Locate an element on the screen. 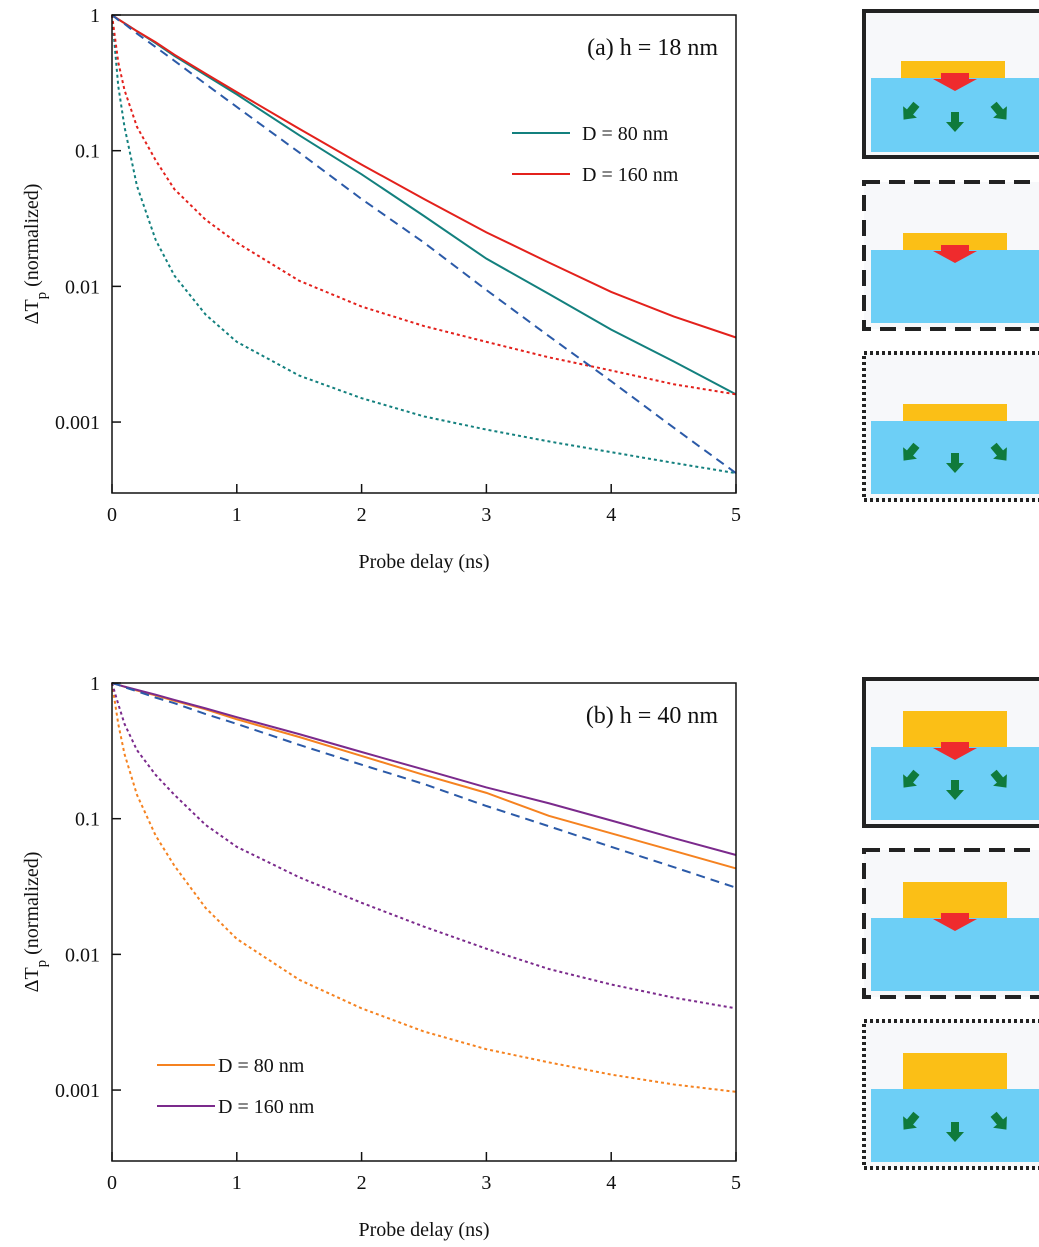  inset-b is located at coordinates (950, 923).